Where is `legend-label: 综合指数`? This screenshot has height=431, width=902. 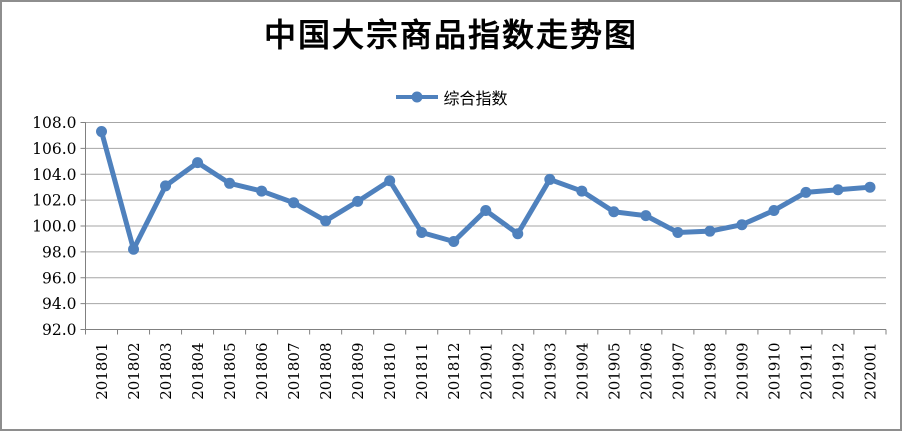 legend-label: 综合指数 is located at coordinates (475, 98).